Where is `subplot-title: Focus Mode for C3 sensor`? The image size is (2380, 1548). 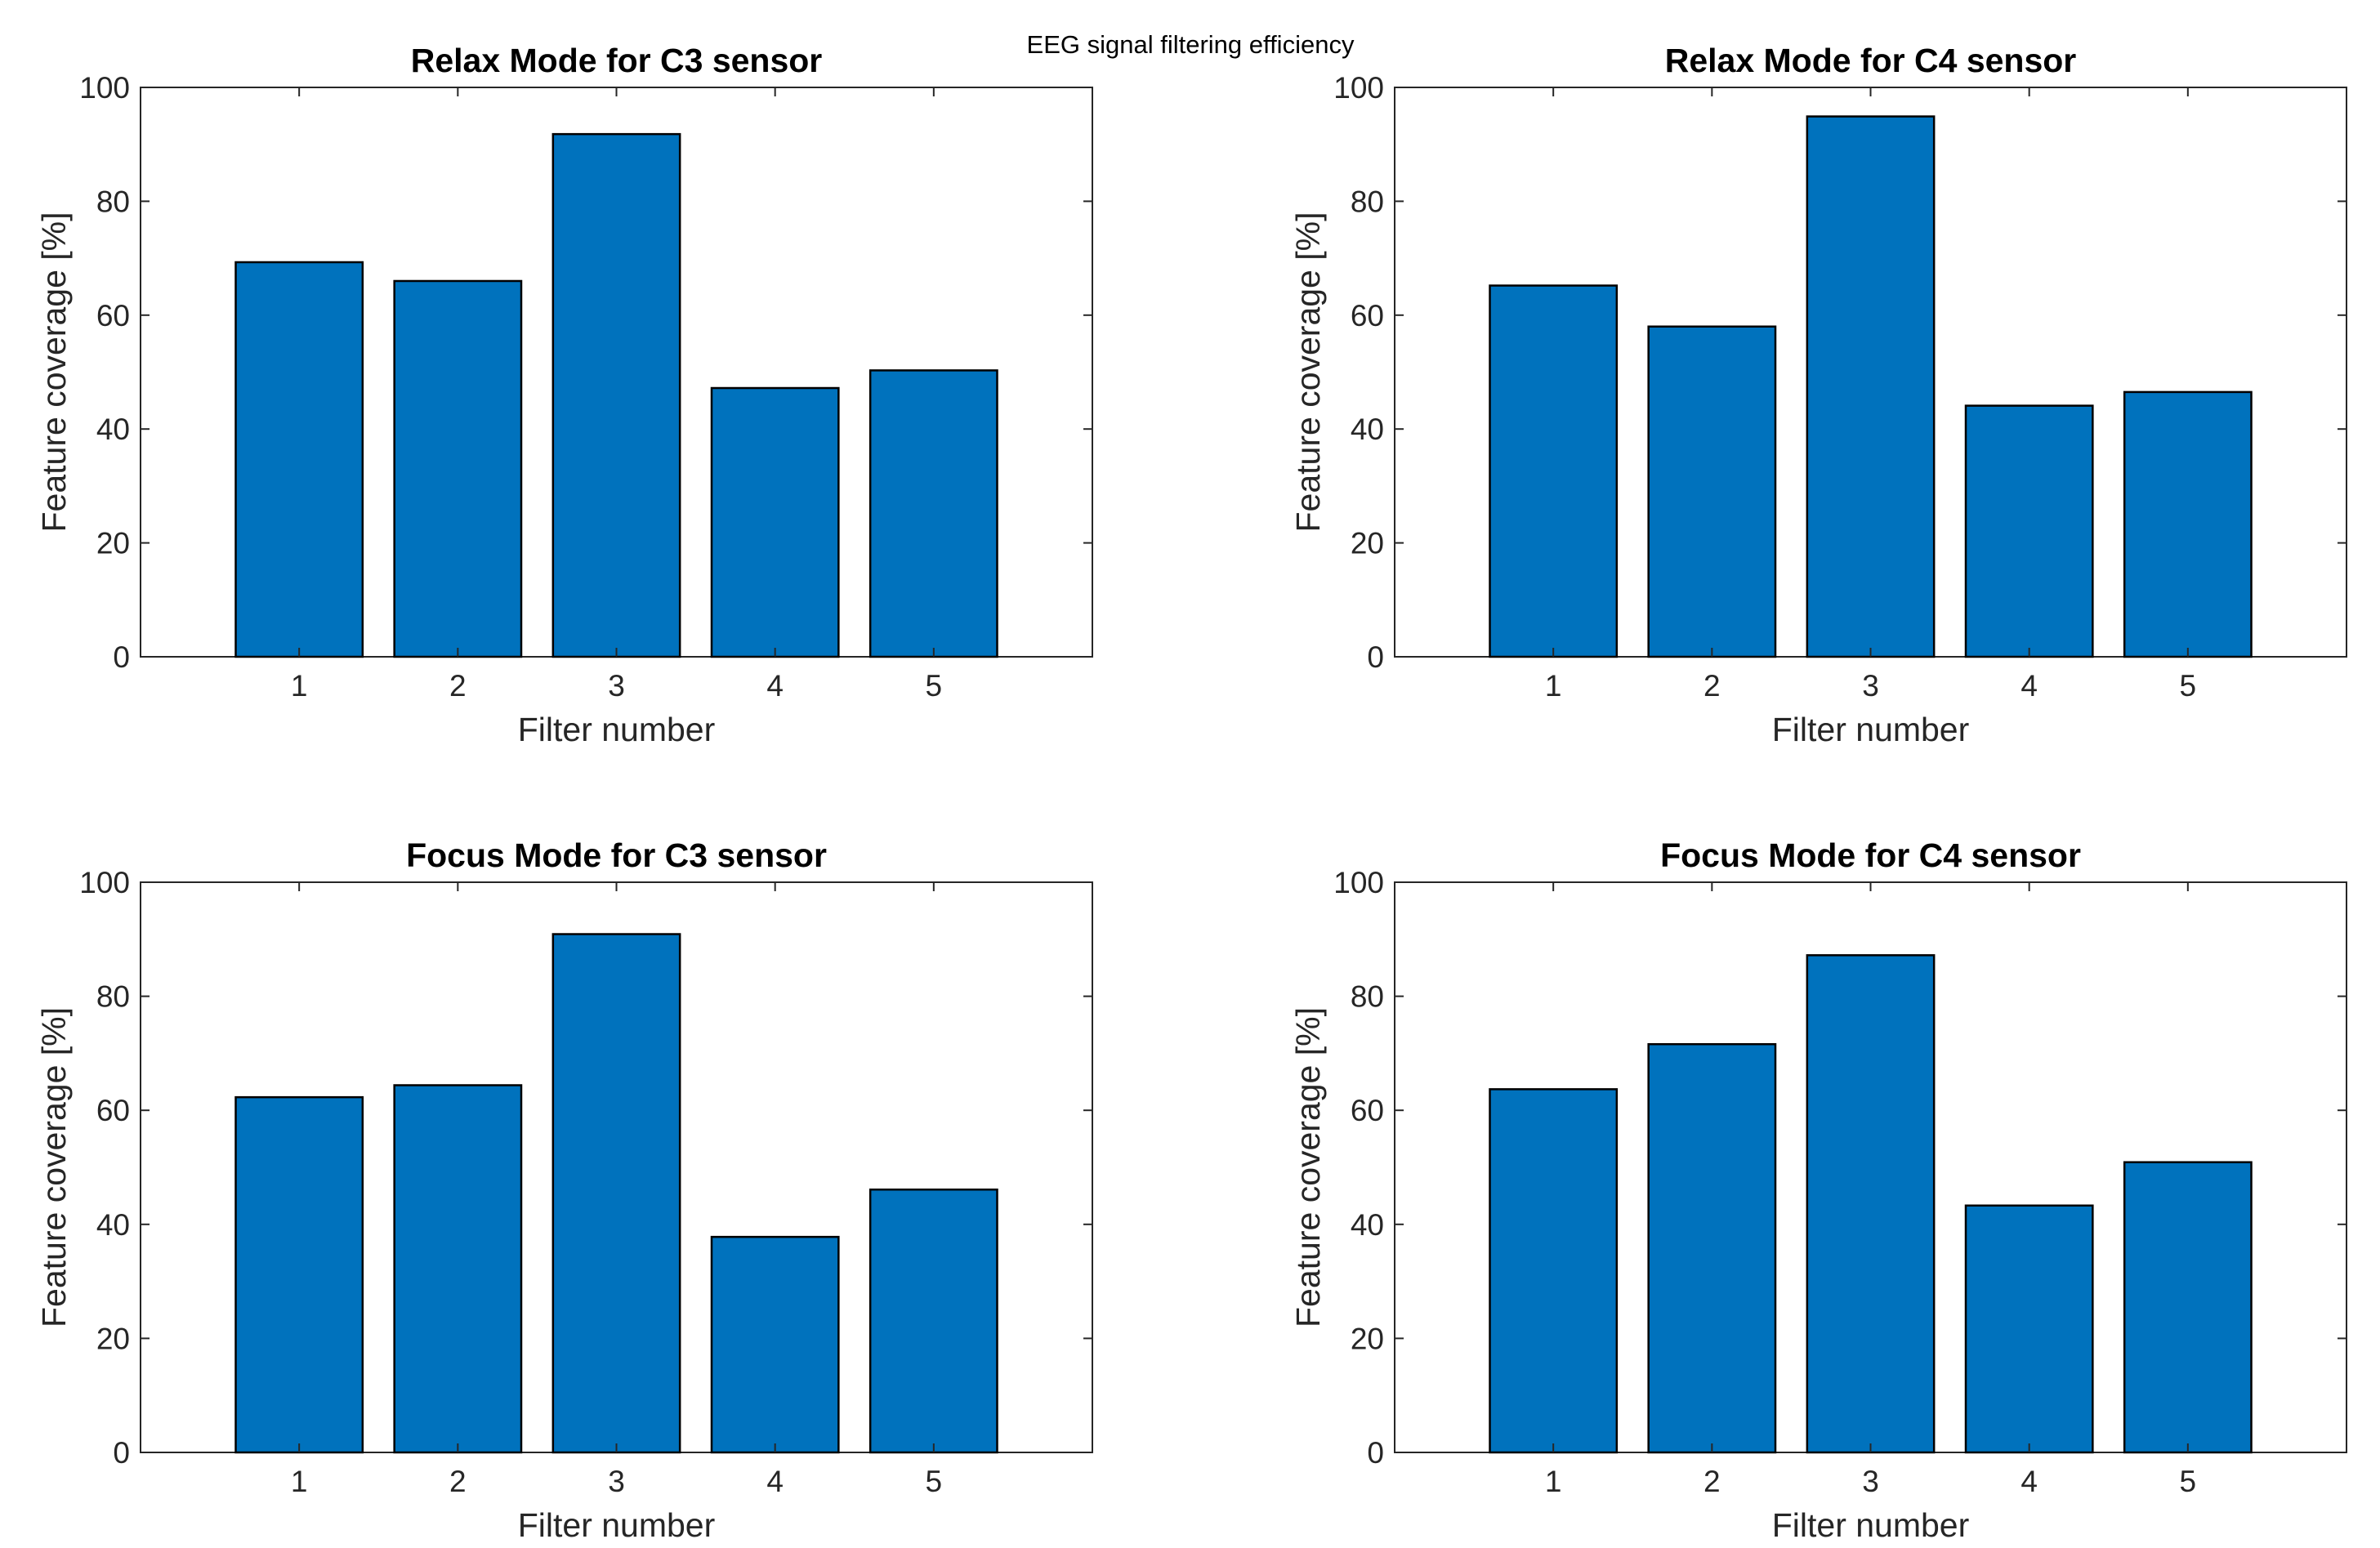
subplot-title: Focus Mode for C3 sensor is located at coordinates (616, 855).